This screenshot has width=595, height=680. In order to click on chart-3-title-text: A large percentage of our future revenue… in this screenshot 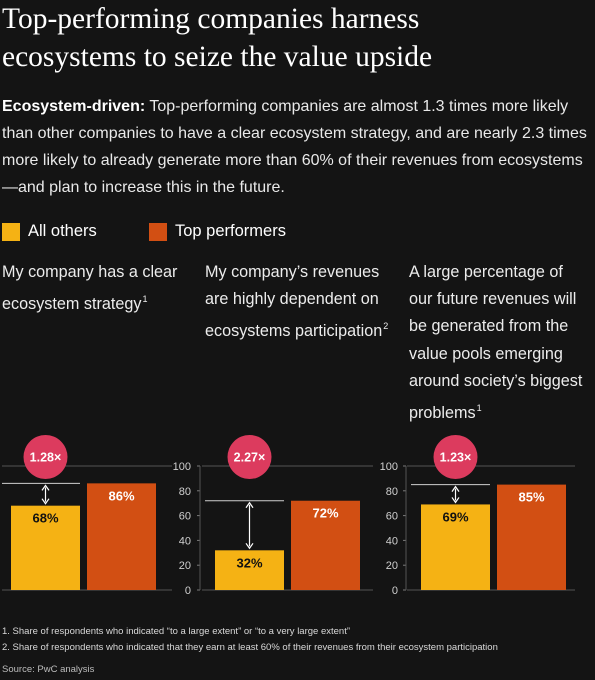, I will do `click(496, 343)`.